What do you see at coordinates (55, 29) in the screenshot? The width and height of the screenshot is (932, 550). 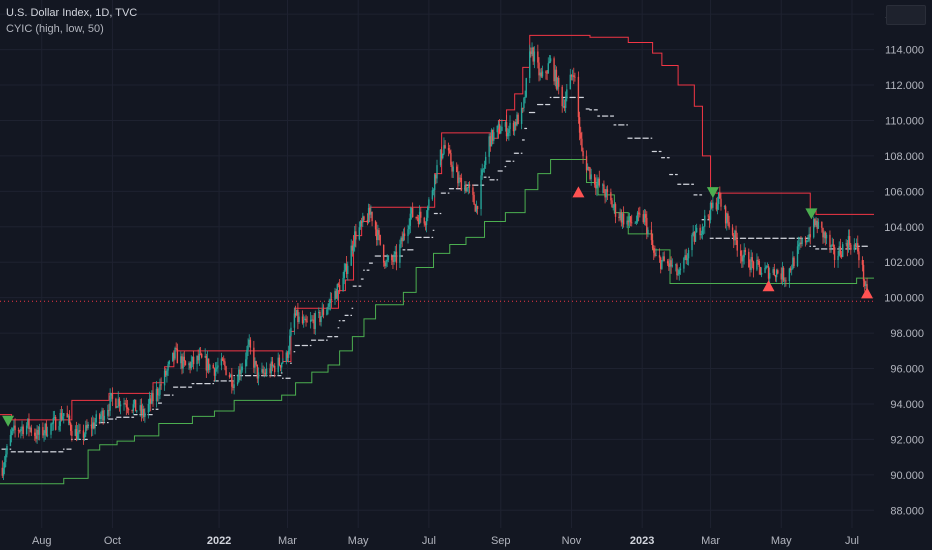 I see `indicator-label: CYIC (high, low, 50)` at bounding box center [55, 29].